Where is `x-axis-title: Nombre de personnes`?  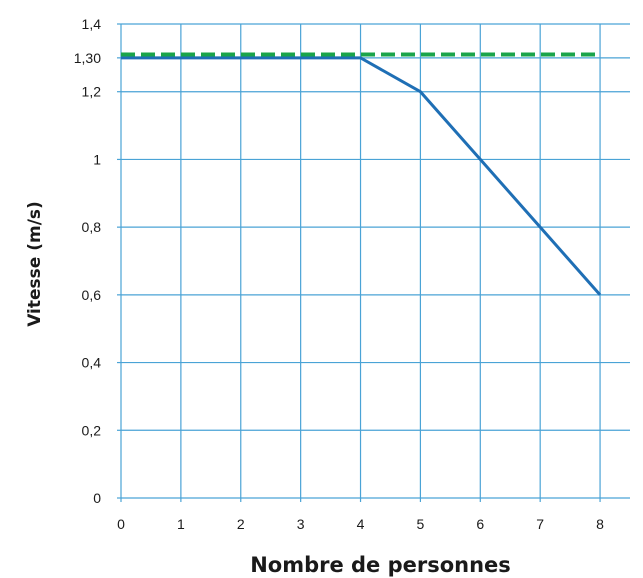
x-axis-title: Nombre de personnes is located at coordinates (380, 565).